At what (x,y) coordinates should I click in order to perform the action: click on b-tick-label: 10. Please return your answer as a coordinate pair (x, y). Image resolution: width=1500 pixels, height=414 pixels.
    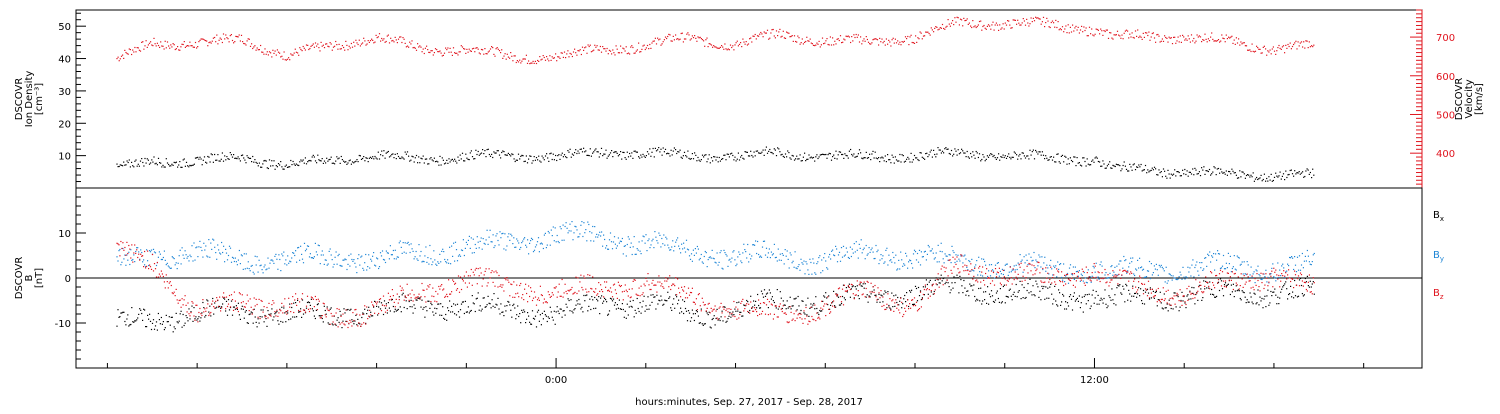
    Looking at the image, I should click on (64, 234).